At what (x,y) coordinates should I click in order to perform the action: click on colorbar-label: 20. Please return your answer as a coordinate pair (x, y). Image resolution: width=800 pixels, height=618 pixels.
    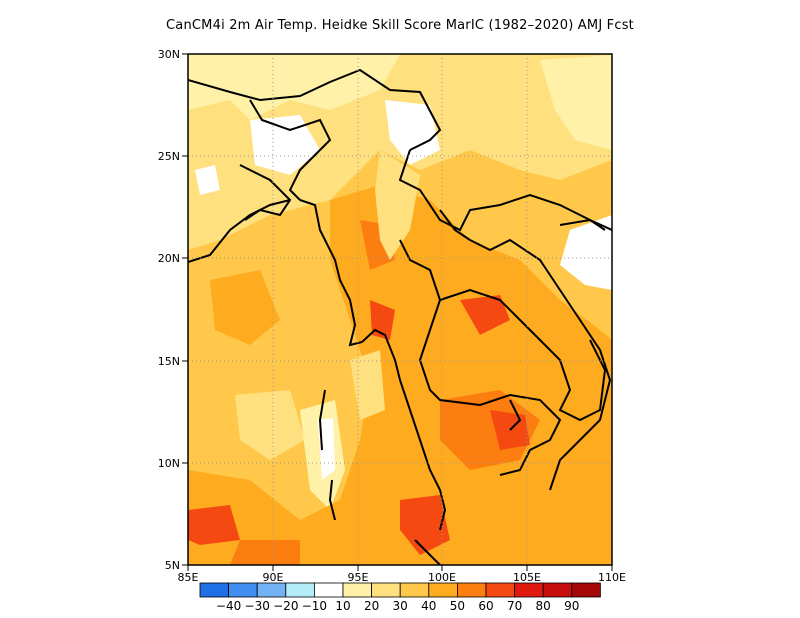
    Looking at the image, I should click on (371, 606).